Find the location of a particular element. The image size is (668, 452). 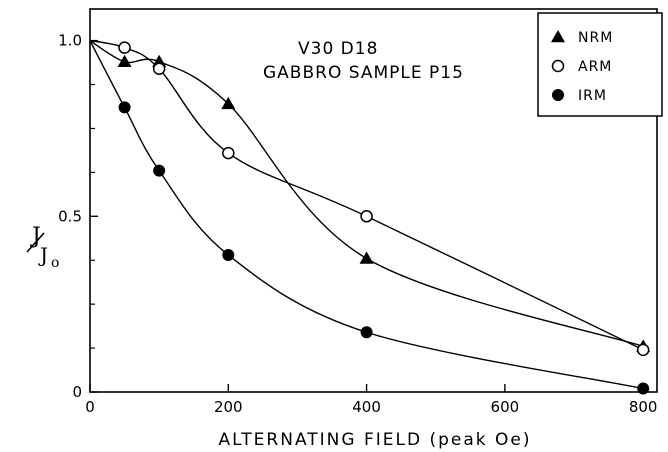

y-tick-label: 0.5 is located at coordinates (70, 216).